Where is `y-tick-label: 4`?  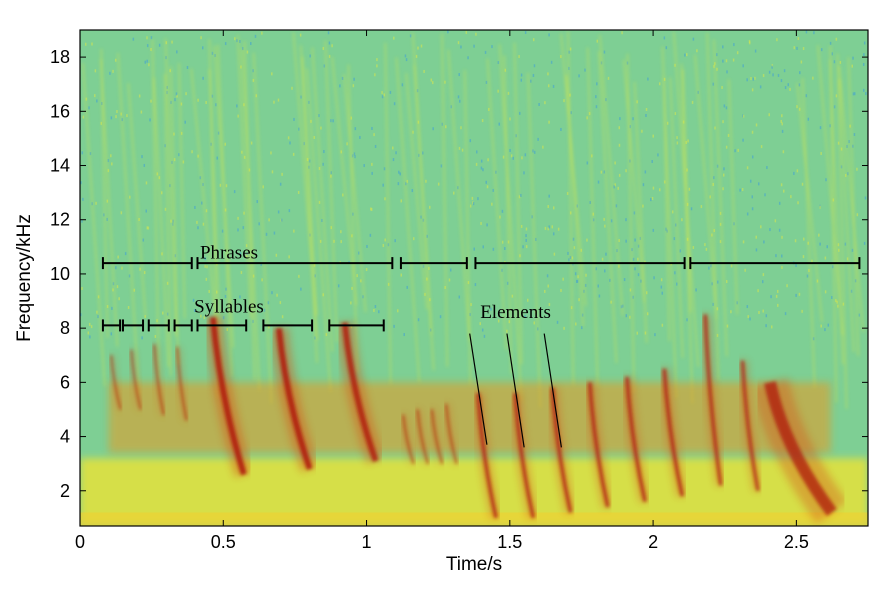 y-tick-label: 4 is located at coordinates (65, 437).